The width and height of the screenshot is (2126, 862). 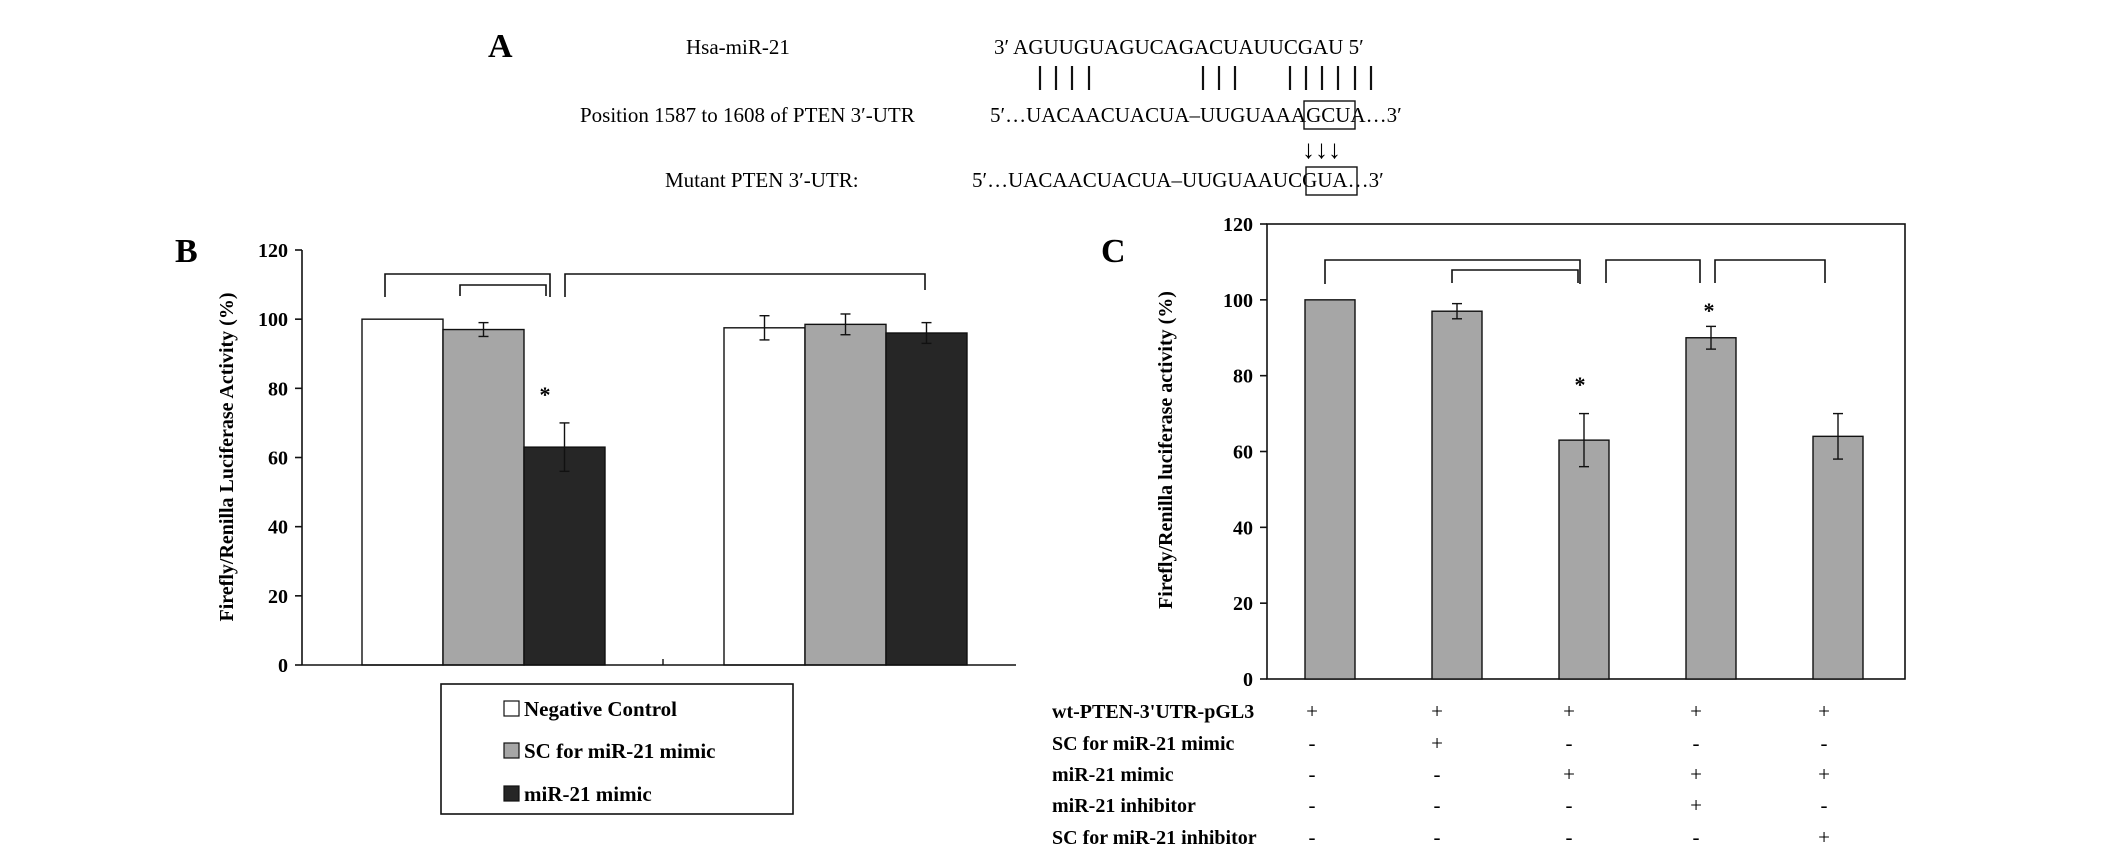 What do you see at coordinates (1647, 385) in the screenshot?
I see `panel-c-error-bars` at bounding box center [1647, 385].